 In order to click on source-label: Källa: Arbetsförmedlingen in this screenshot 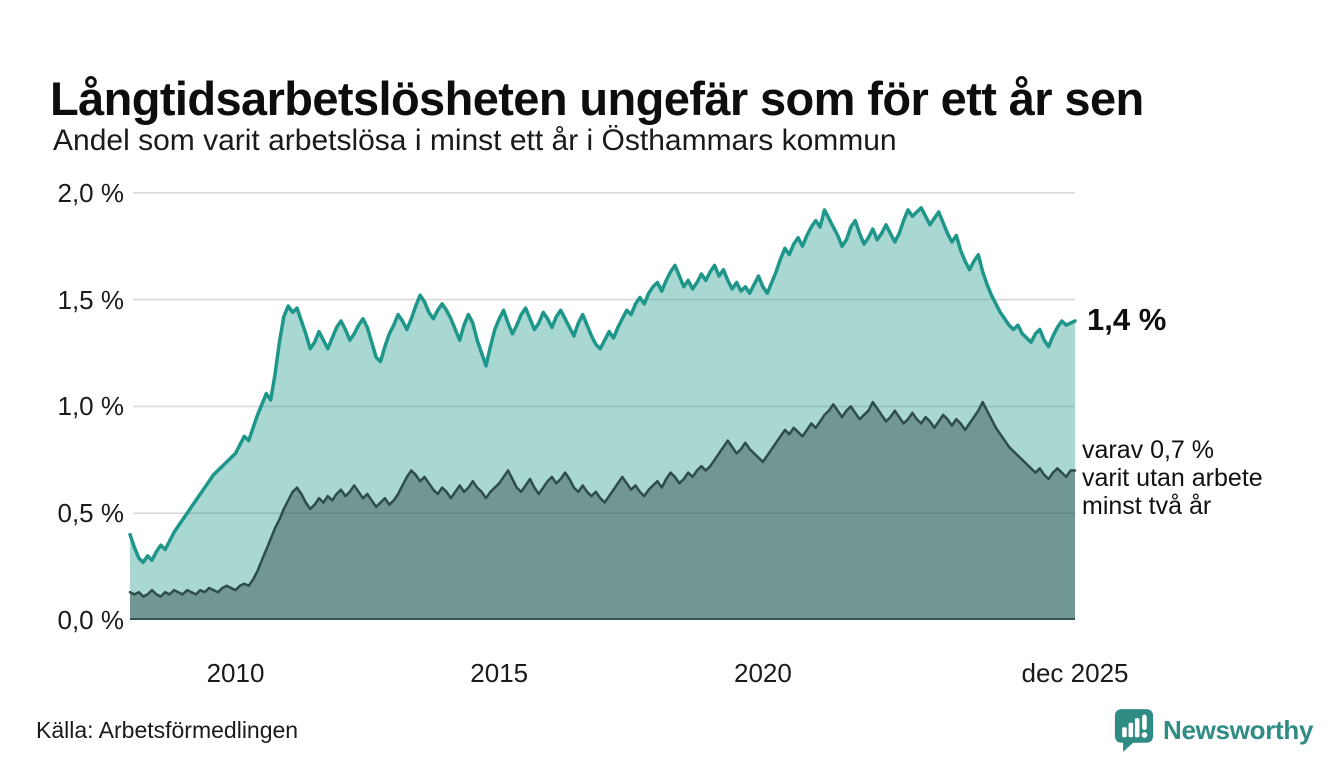, I will do `click(167, 730)`.